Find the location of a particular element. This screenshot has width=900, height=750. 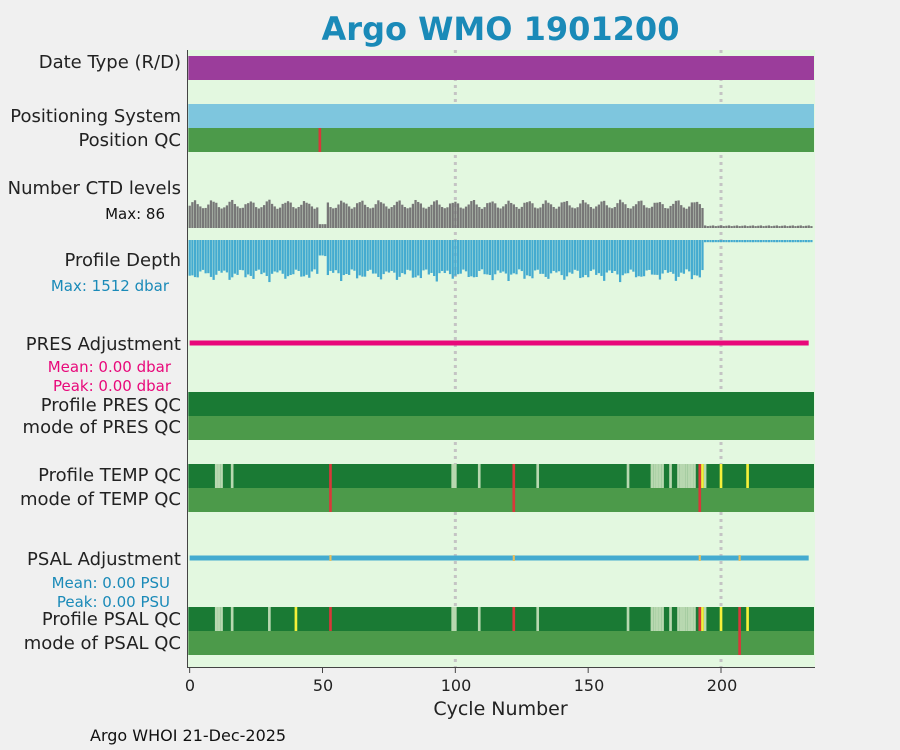

row-label-ctd-levels: Number CTD levels is located at coordinates (94, 188).